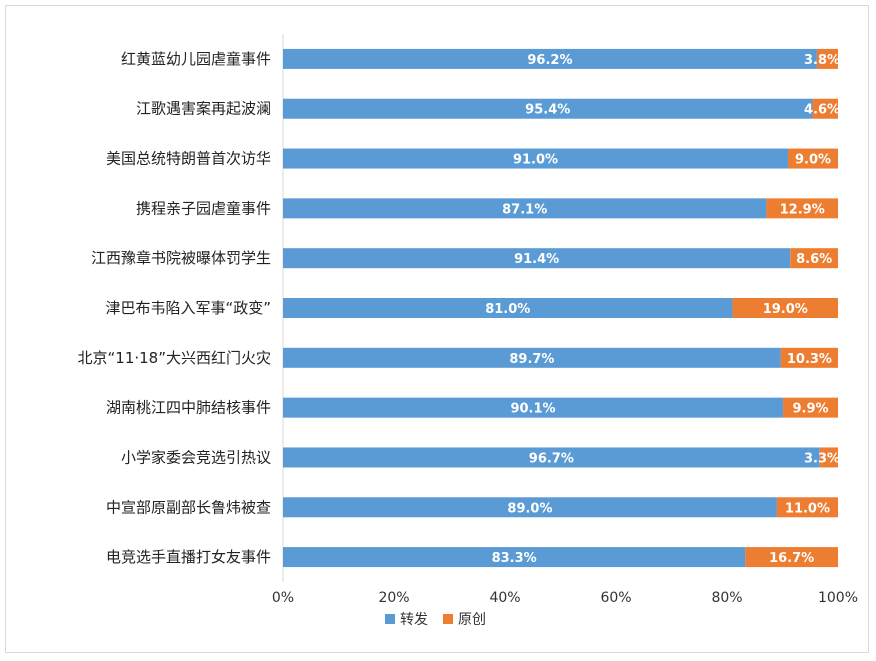 The image size is (876, 661). I want to click on category-label: 中宣部原副部长鲁炜被查, so click(188, 507).